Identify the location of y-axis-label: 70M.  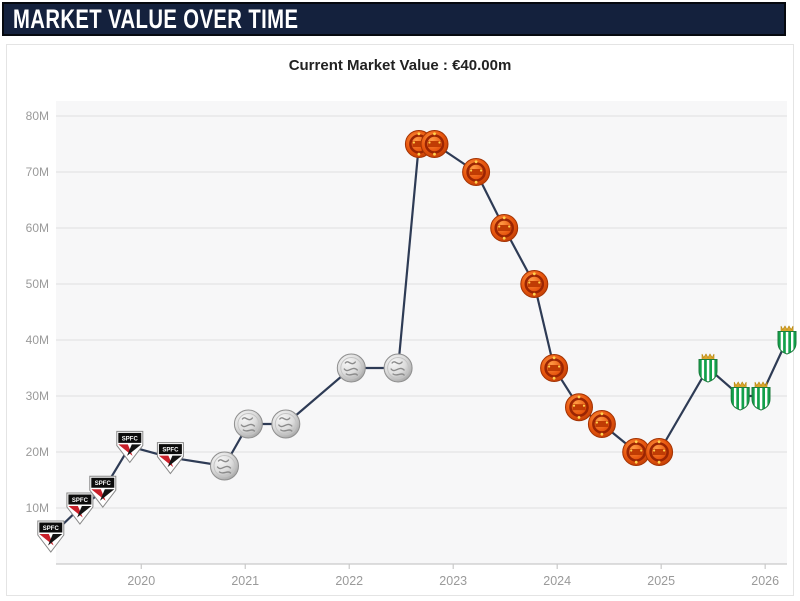
(37, 172).